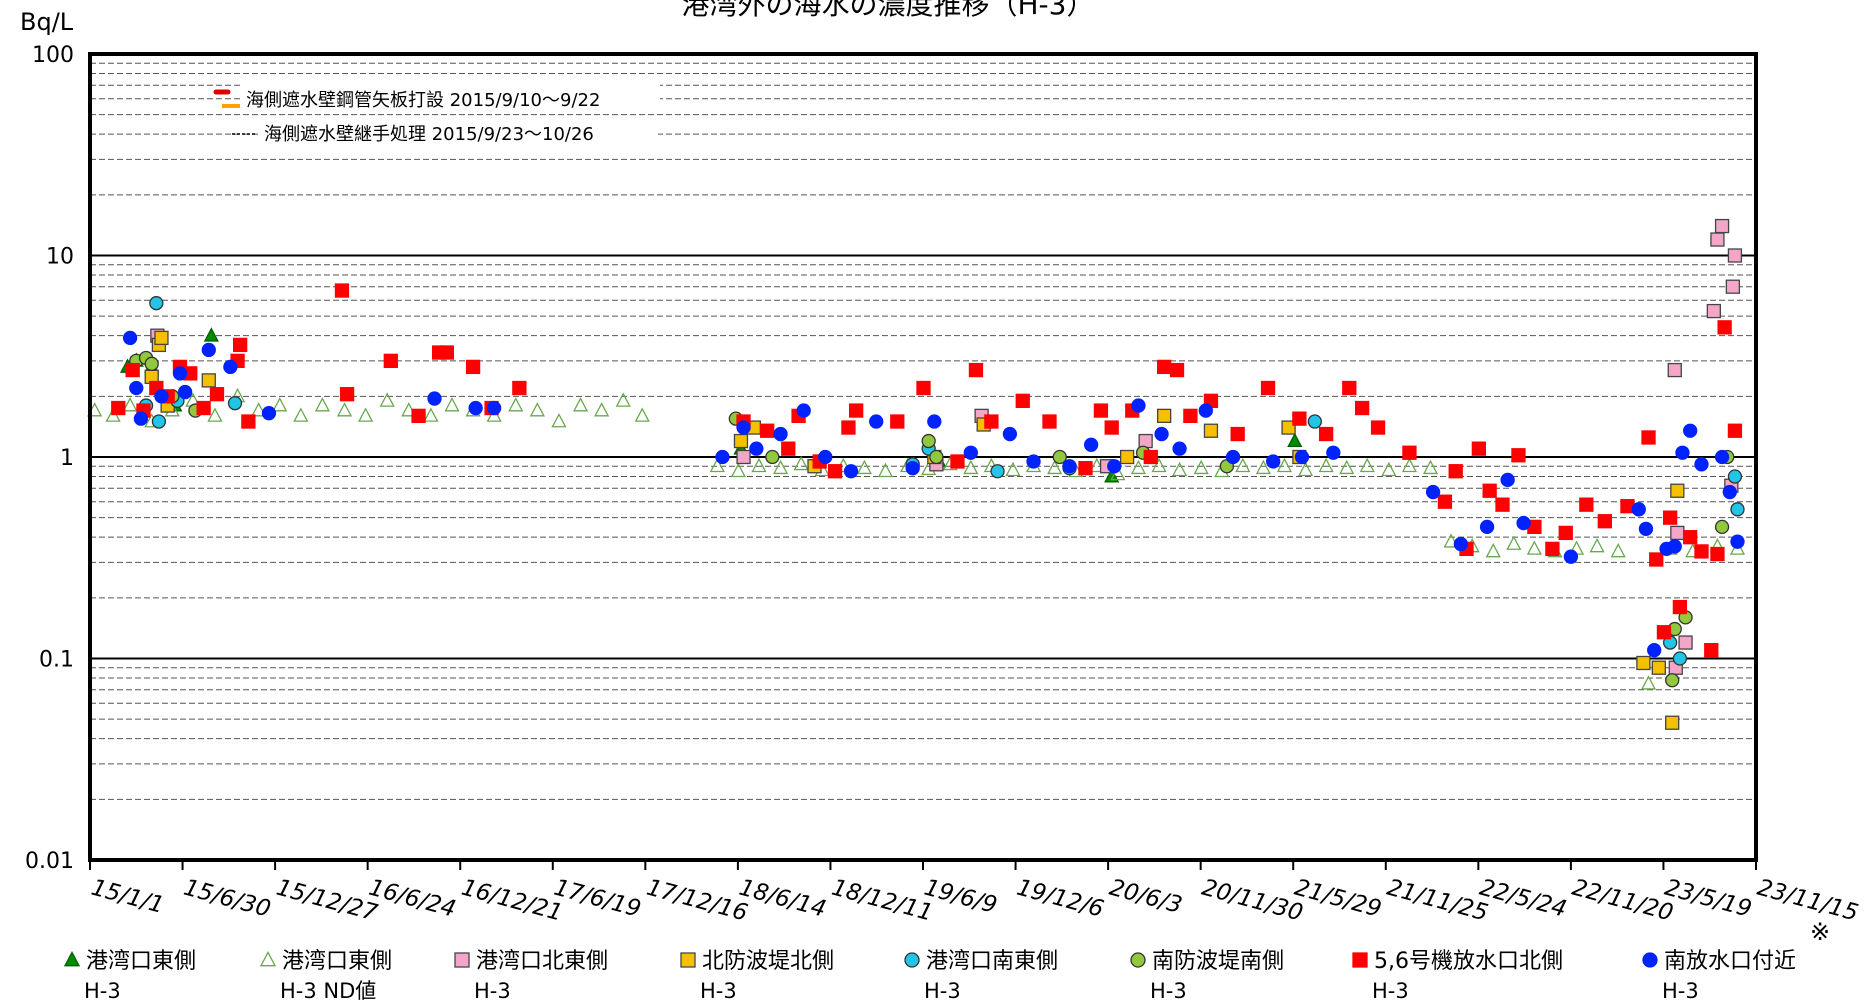 The height and width of the screenshot is (1000, 1872). Describe the element at coordinates (1338, 899) in the screenshot. I see `x-tick-label: 21/5/29` at that location.